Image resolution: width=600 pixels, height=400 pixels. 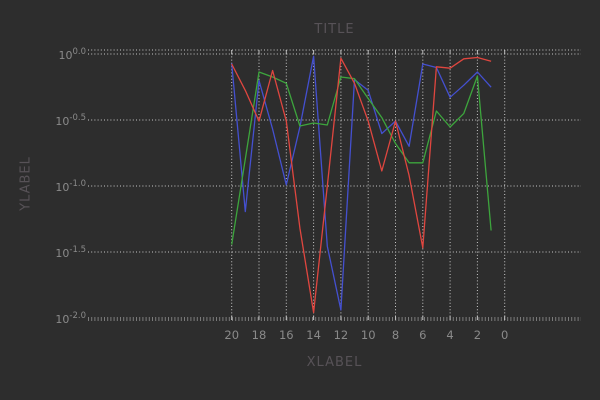 What do you see at coordinates (449, 335) in the screenshot?
I see `x-tick-label: 4` at bounding box center [449, 335].